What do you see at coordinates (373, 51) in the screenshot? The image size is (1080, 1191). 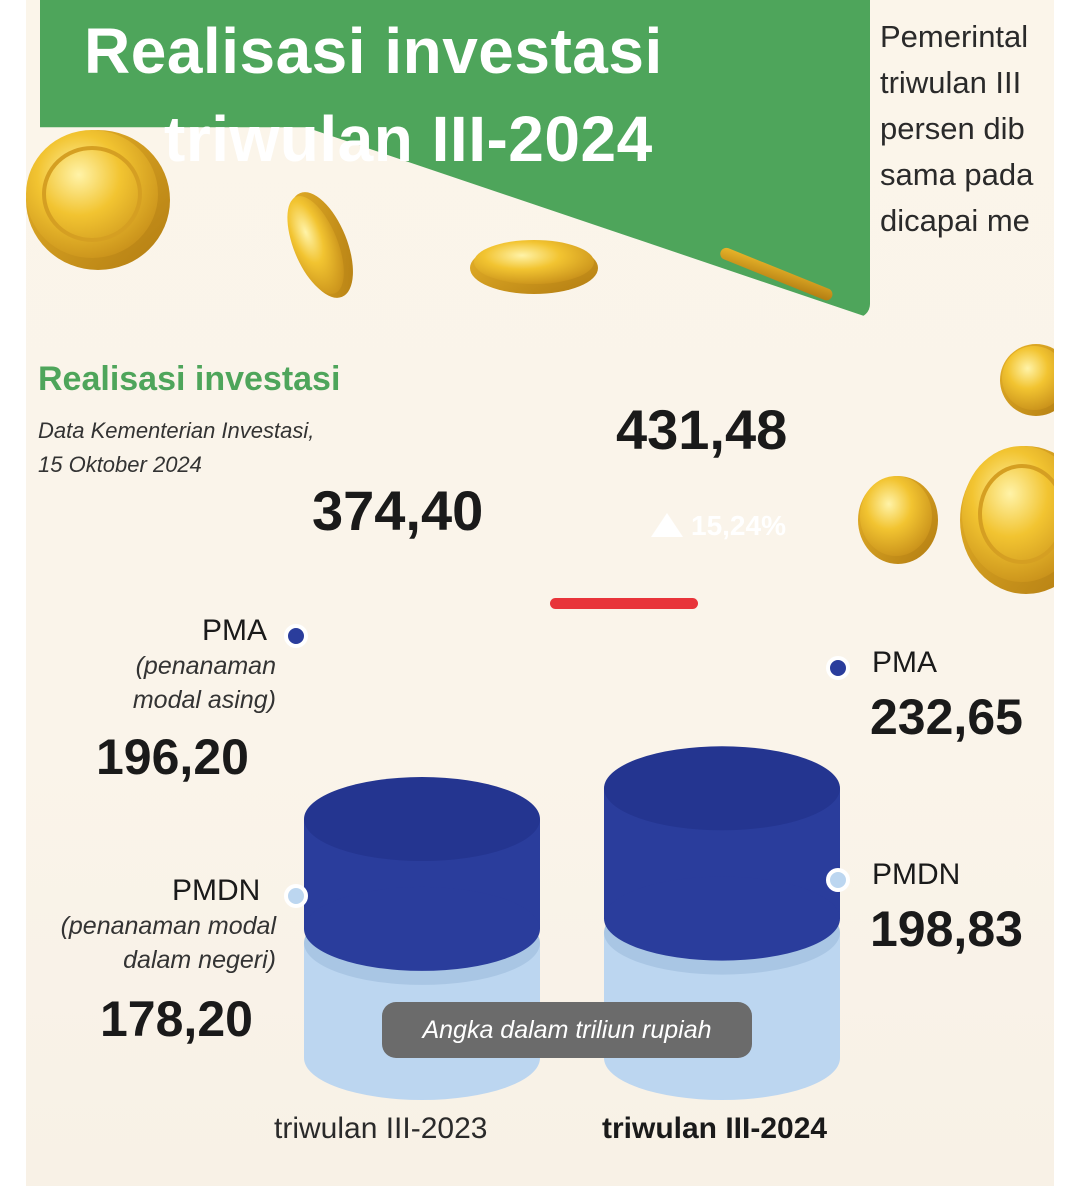 I see `page-title-line-1: Realisasi investasi` at bounding box center [373, 51].